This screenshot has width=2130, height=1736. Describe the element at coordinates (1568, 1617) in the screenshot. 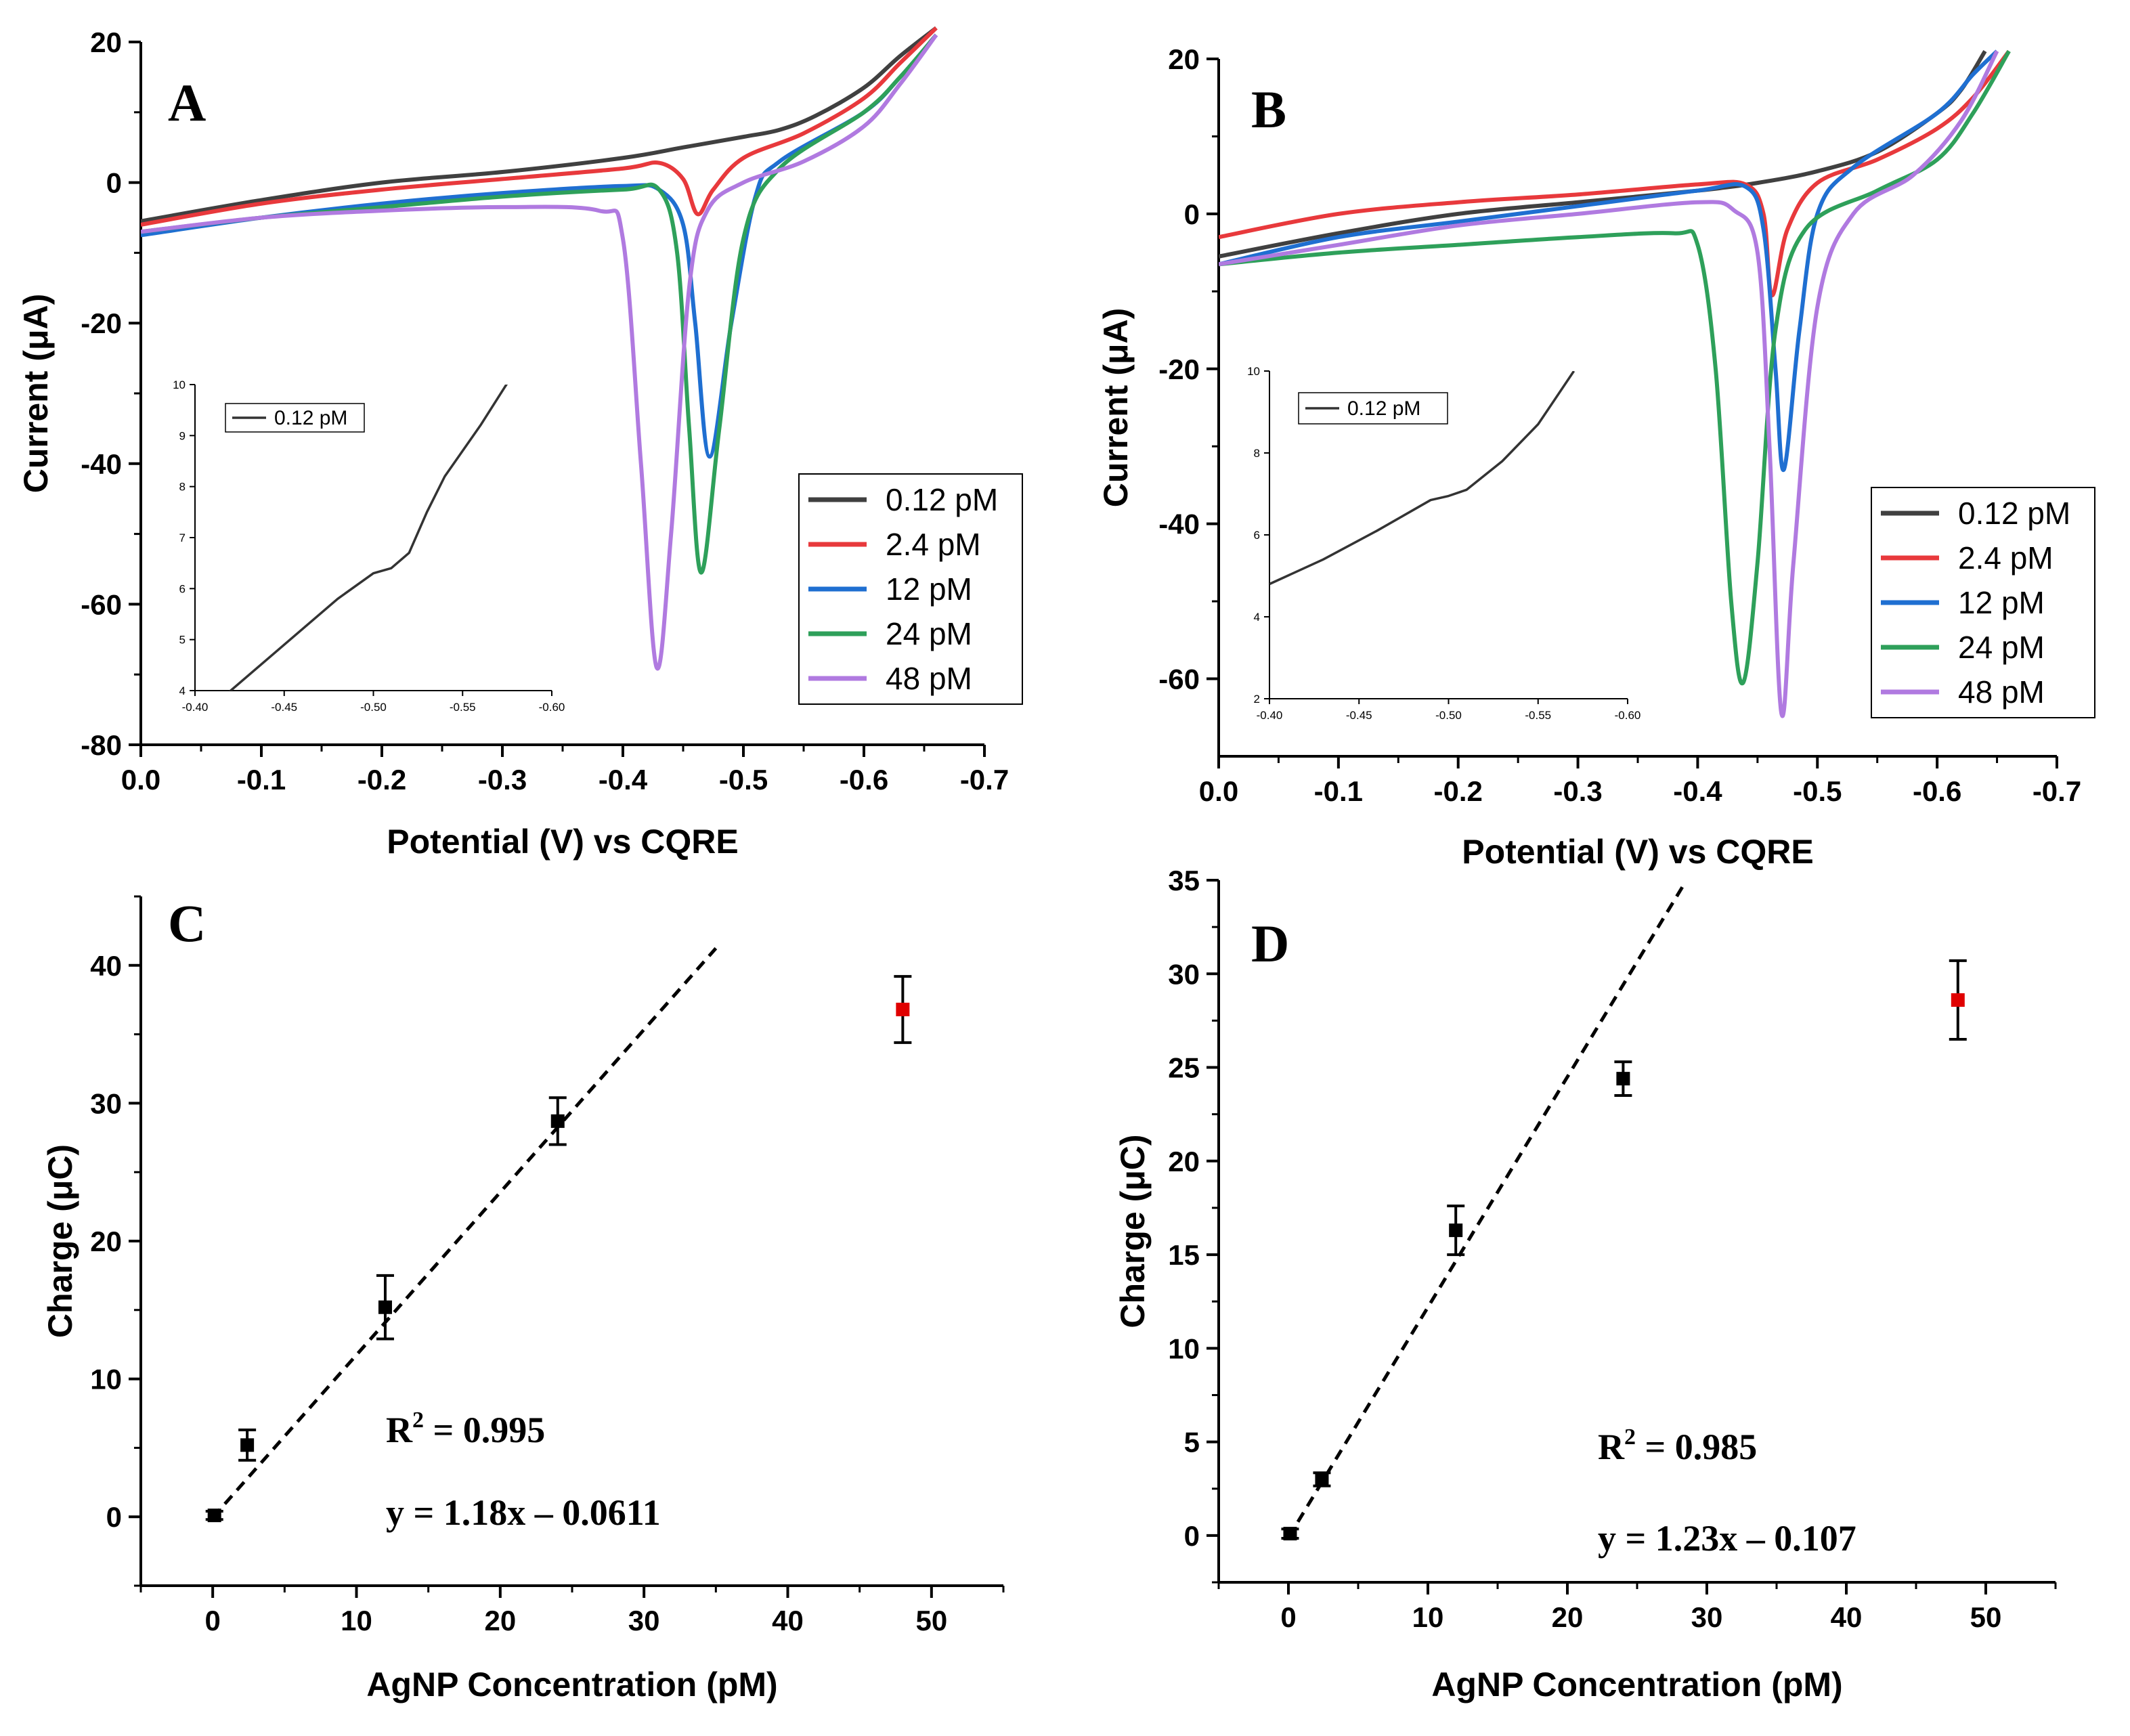

I see `x-tick-label: 20` at that location.